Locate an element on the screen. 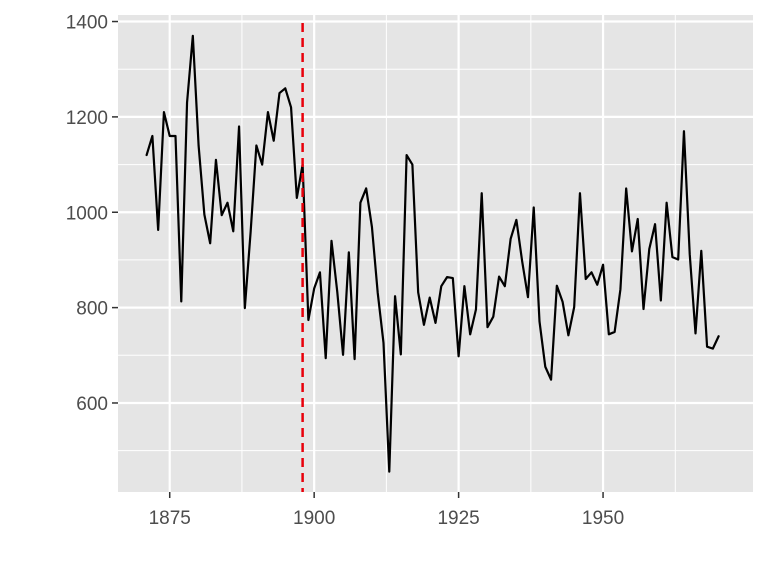 The image size is (768, 576). y-tick-label: 600 is located at coordinates (92, 404).